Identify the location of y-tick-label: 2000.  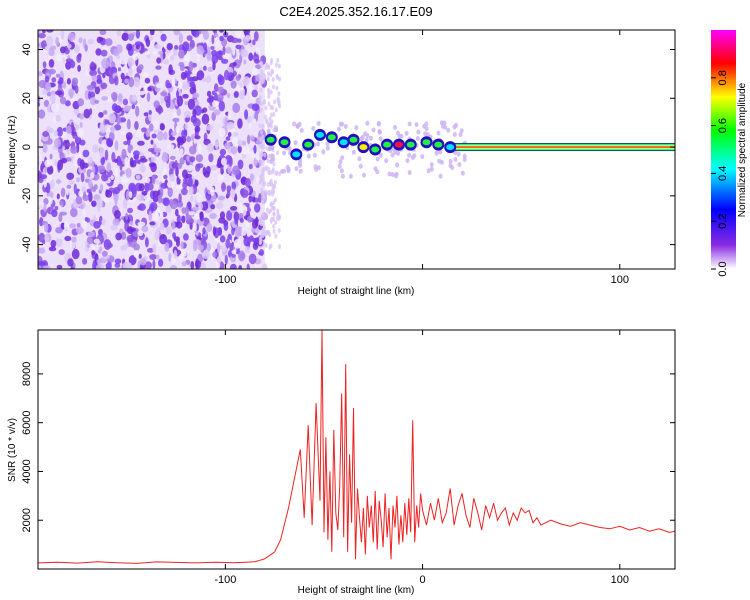
(27, 520).